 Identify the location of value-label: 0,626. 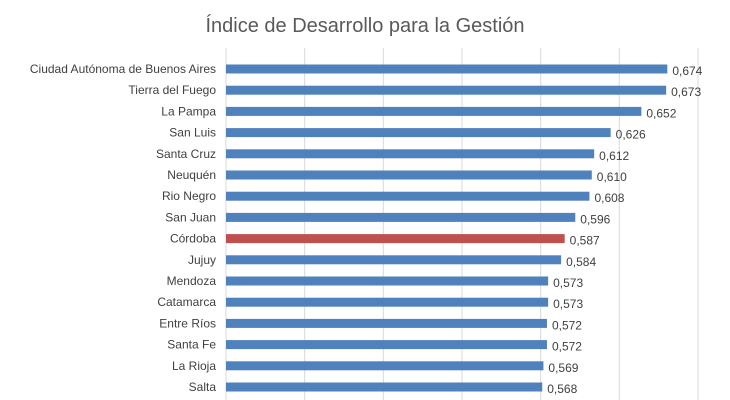
(631, 135).